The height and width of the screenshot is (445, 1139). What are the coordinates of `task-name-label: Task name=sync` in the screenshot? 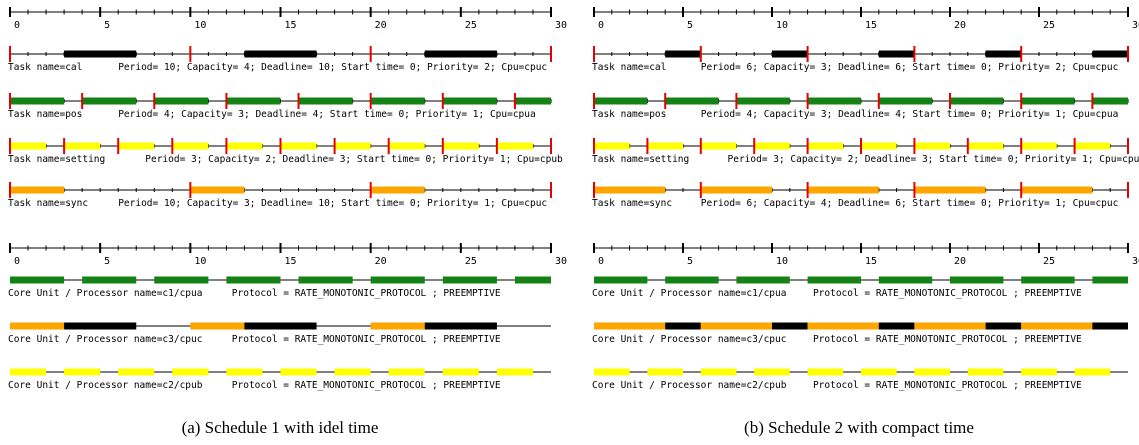 It's located at (632, 203).